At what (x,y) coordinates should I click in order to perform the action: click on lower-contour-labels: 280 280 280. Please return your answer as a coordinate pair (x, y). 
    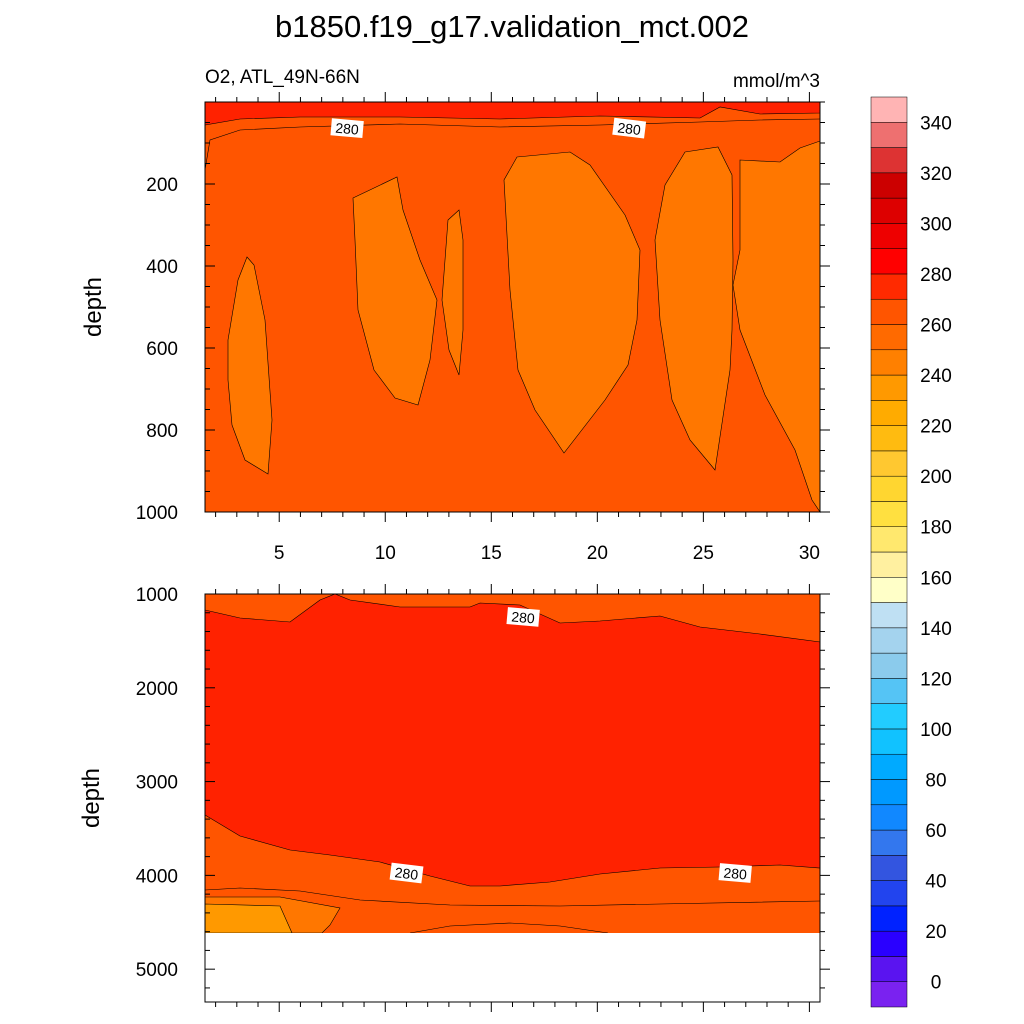
    Looking at the image, I should click on (570, 745).